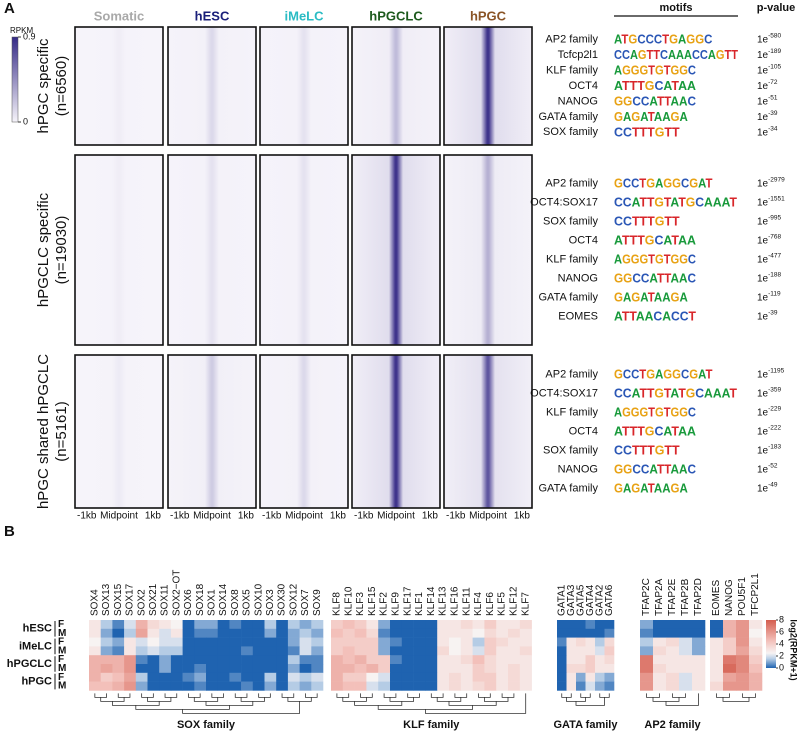  Describe the element at coordinates (771, 201) in the screenshot. I see `p-value: 1e-1551` at that location.